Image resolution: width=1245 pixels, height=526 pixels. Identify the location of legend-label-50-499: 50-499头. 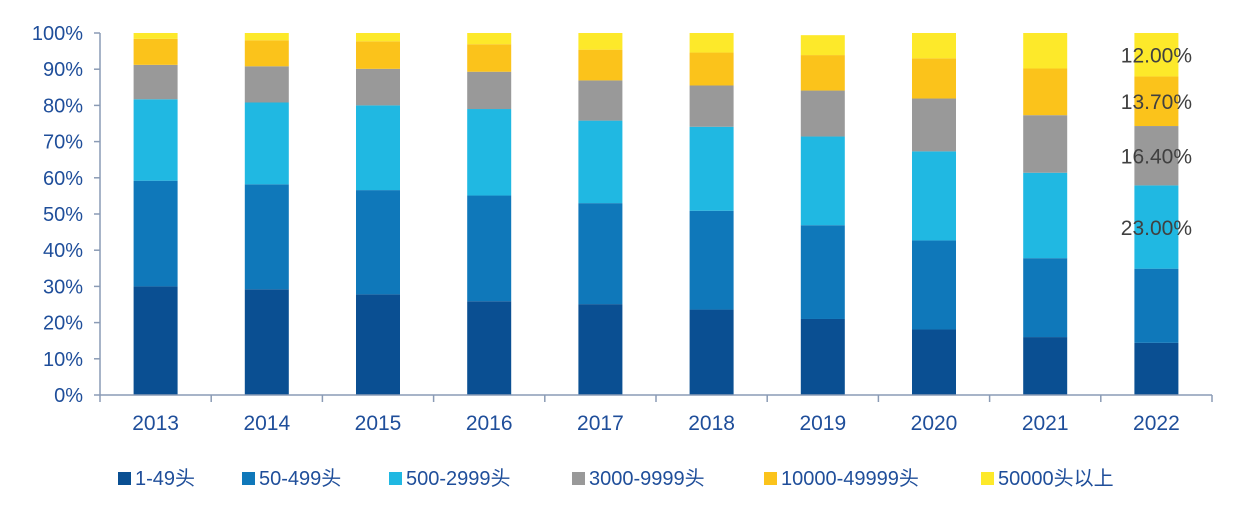
(300, 478).